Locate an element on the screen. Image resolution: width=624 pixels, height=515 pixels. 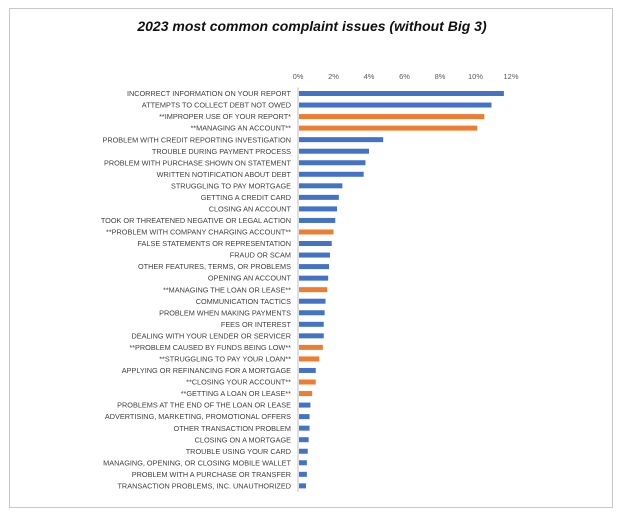
category-label: DEALING WITH YOUR LENDER OR SERVICER is located at coordinates (211, 335).